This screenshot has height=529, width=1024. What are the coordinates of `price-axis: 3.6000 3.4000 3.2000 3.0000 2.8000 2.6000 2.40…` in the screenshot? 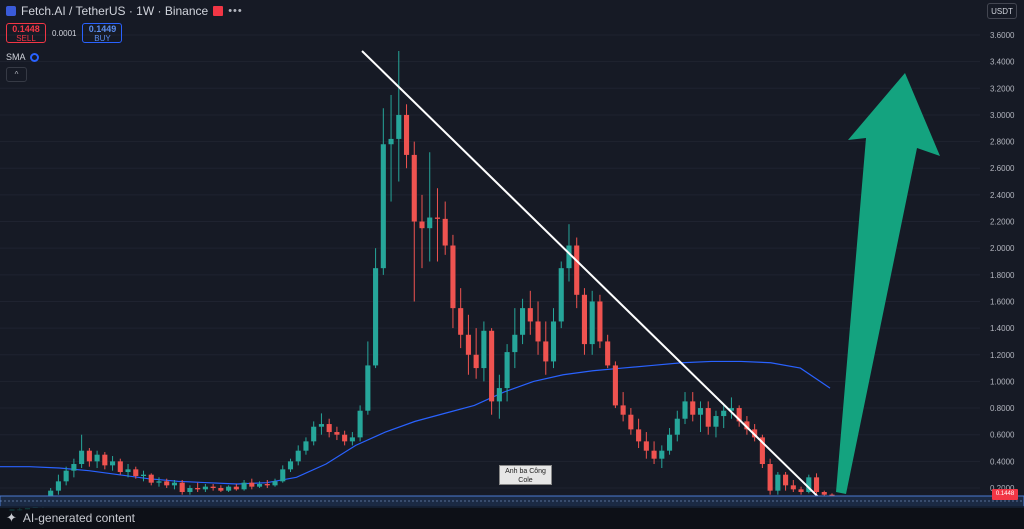 It's located at (1002, 262).